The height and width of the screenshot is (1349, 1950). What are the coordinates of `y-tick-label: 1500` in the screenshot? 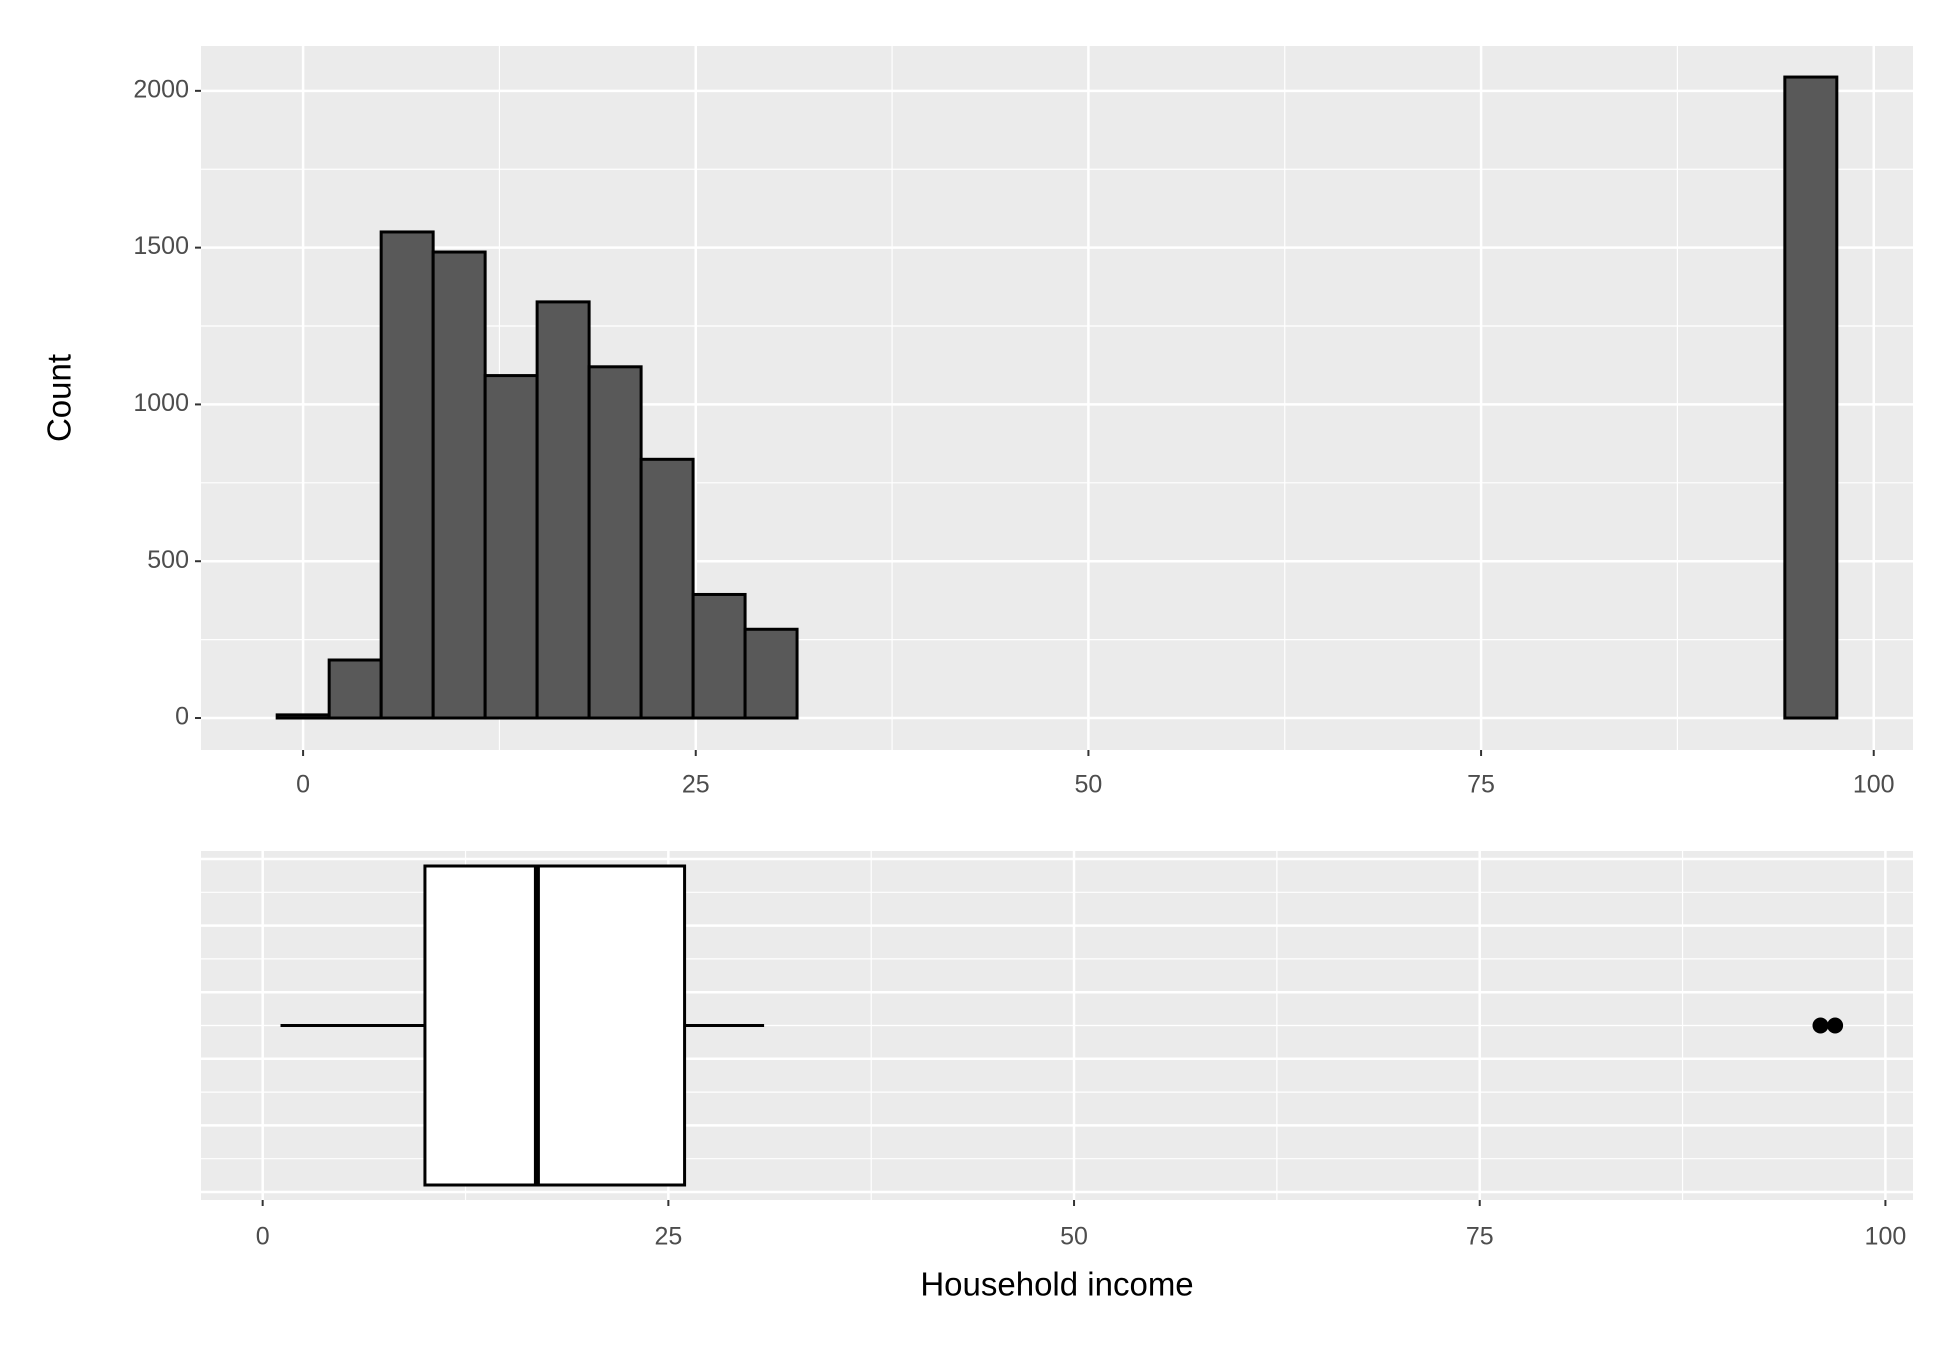 It's located at (161, 246).